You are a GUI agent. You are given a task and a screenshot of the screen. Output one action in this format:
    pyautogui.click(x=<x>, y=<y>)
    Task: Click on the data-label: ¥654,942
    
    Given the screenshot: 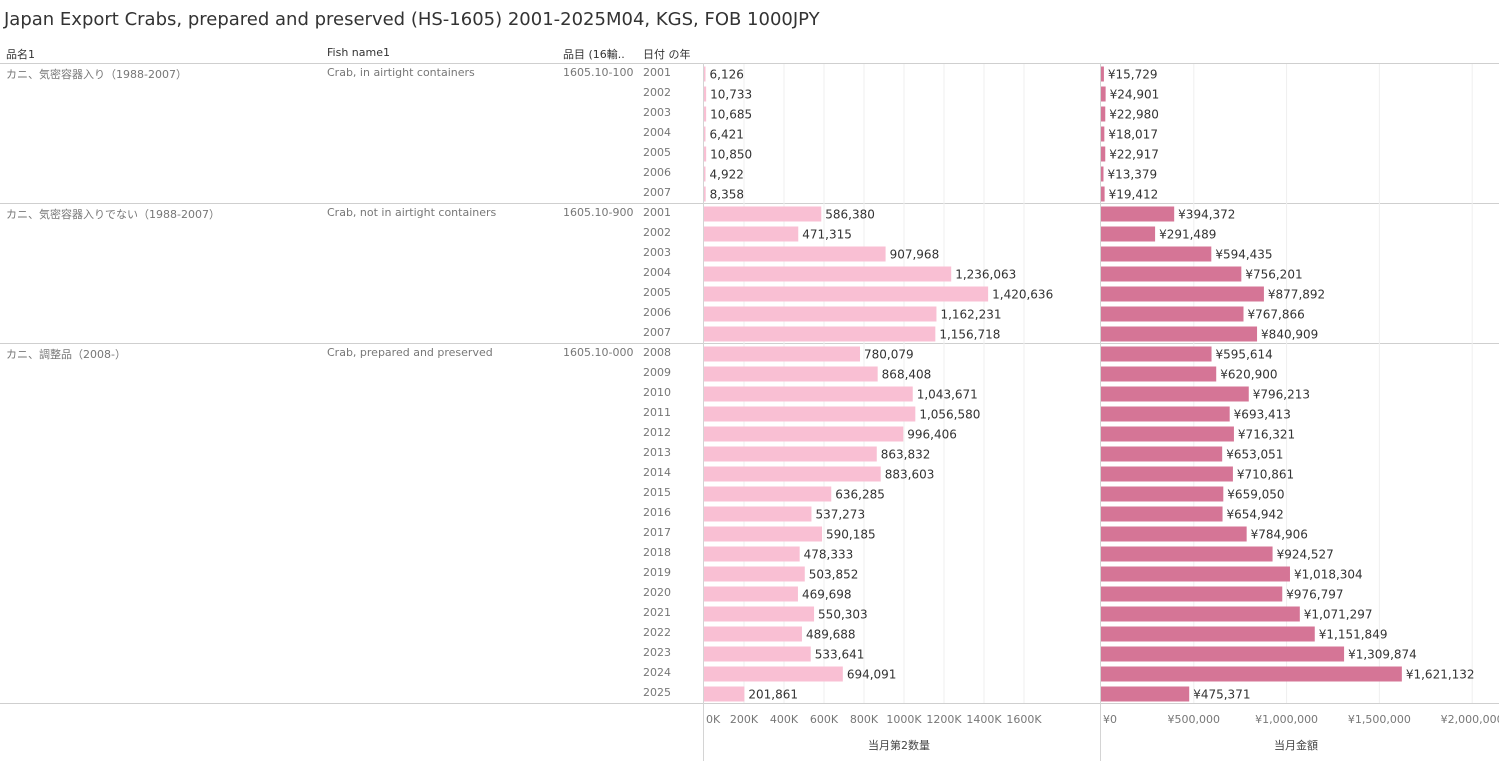 What is the action you would take?
    pyautogui.click(x=1255, y=515)
    